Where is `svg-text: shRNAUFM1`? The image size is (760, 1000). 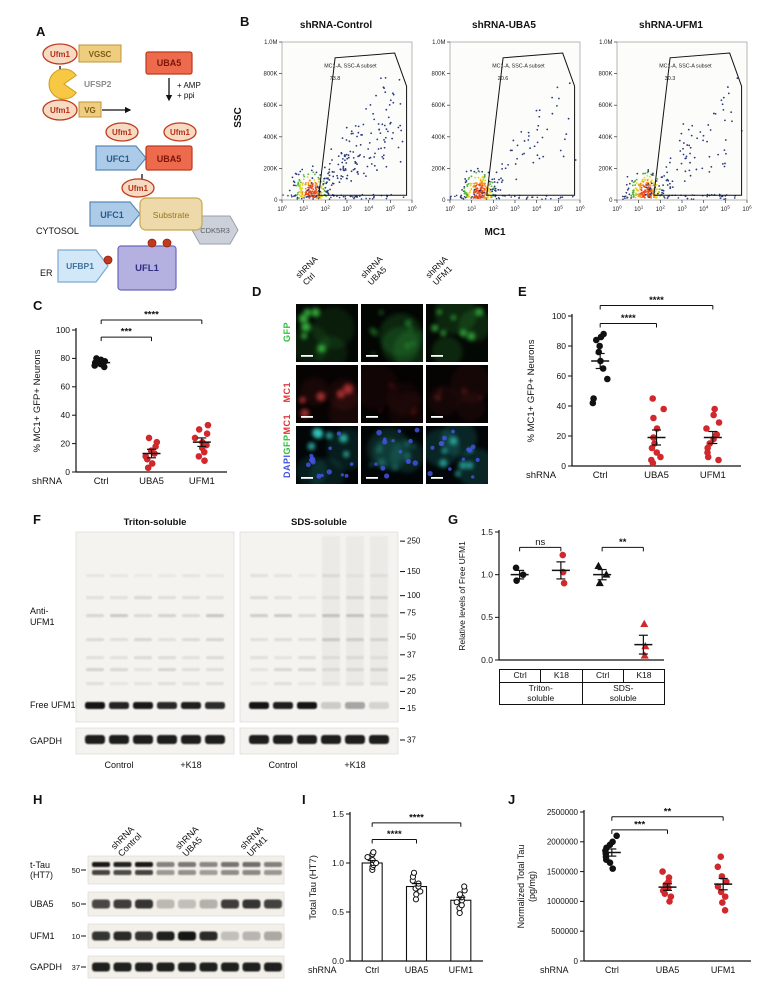 svg-text: shRNAUFM1 is located at coordinates (255, 841).